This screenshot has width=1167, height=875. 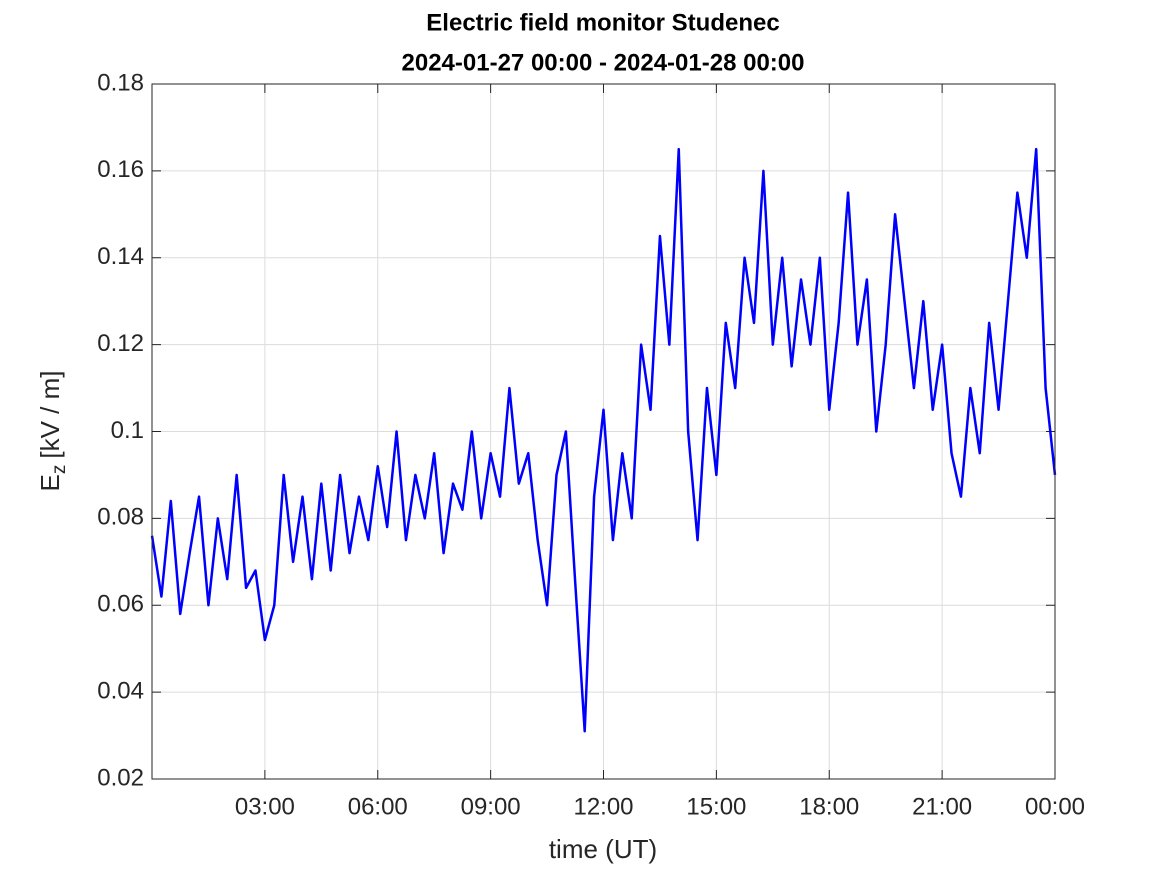 I want to click on y-tick-label: 0.02, so click(x=120, y=777).